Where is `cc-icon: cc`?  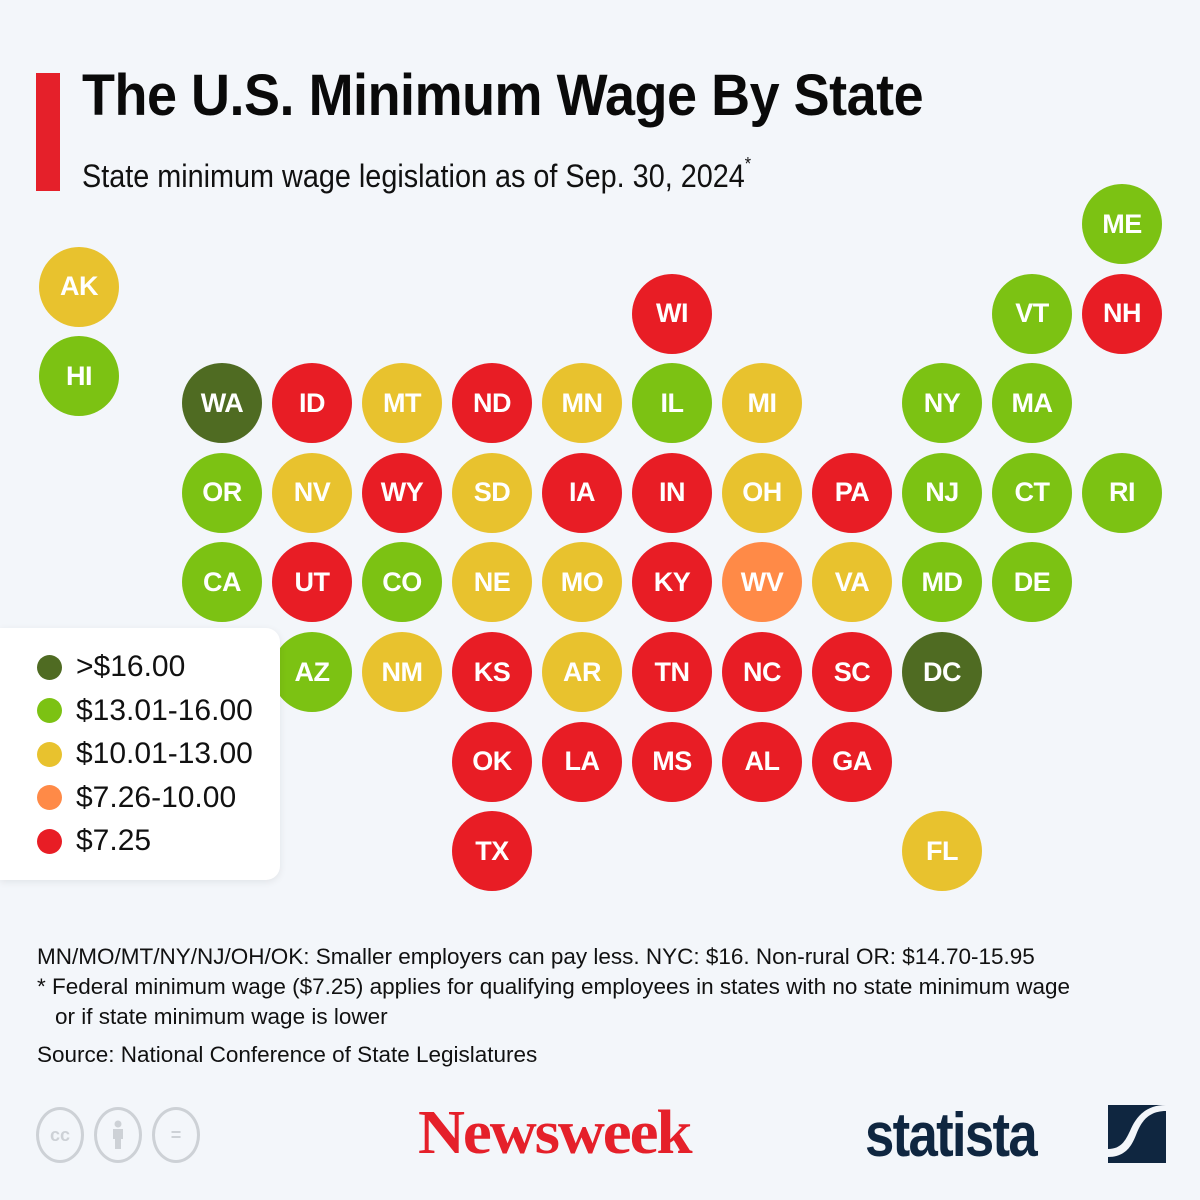 cc-icon: cc is located at coordinates (60, 1135).